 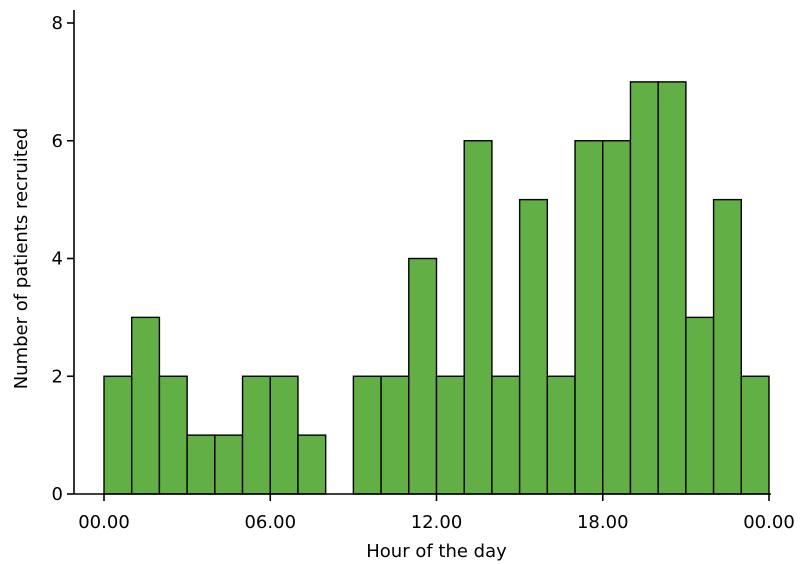 I want to click on y-tick-label: 4, so click(x=57, y=259).